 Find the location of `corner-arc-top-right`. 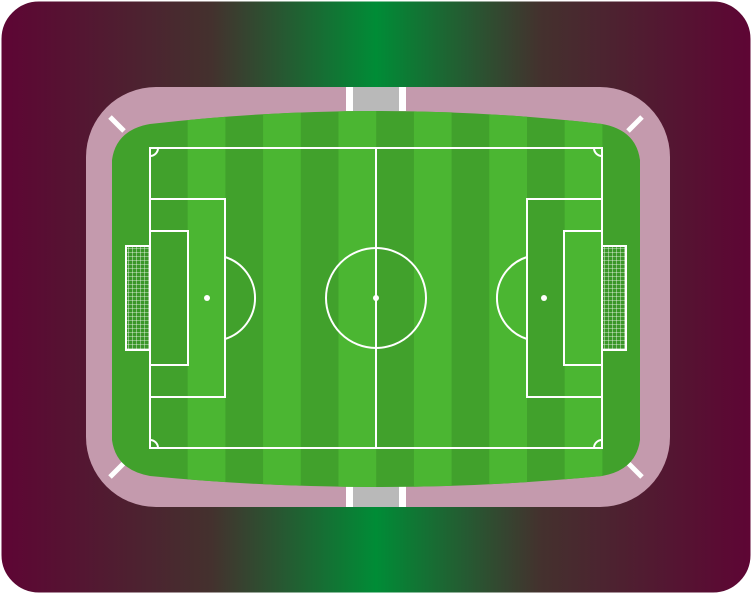

corner-arc-top-right is located at coordinates (598, 152).